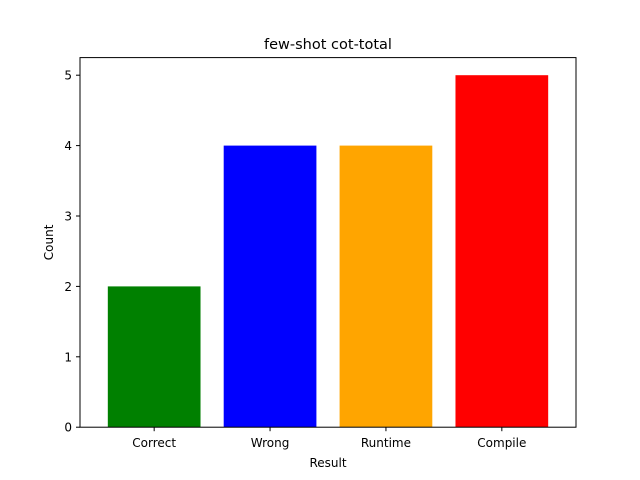 Image resolution: width=640 pixels, height=480 pixels. What do you see at coordinates (68, 76) in the screenshot?
I see `y-tick-label: 5` at bounding box center [68, 76].